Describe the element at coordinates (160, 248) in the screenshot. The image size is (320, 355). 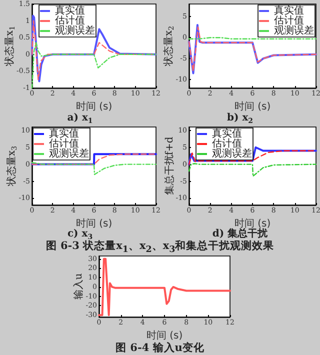
I see `caption: 图 6-3 状态量x$_{1}$、x$_{2}$、x$_{3}$和集总干扰观测效果` at that location.